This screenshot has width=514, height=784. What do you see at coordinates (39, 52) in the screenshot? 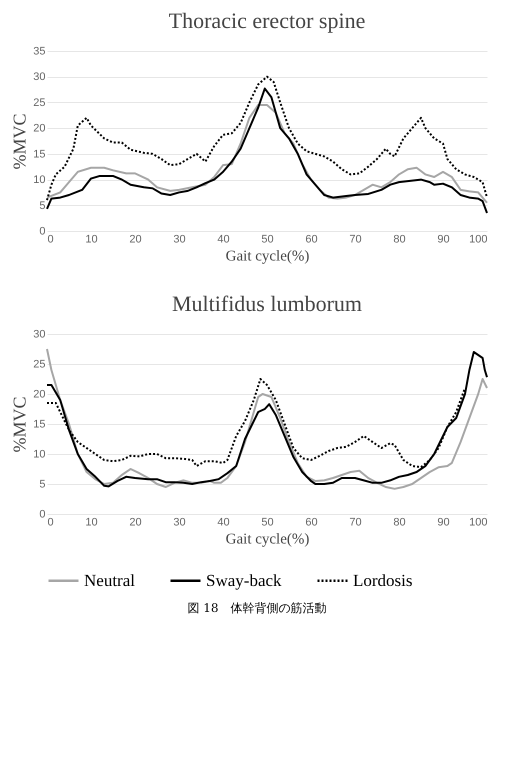
I see `y-tick-label: 35` at bounding box center [39, 52].